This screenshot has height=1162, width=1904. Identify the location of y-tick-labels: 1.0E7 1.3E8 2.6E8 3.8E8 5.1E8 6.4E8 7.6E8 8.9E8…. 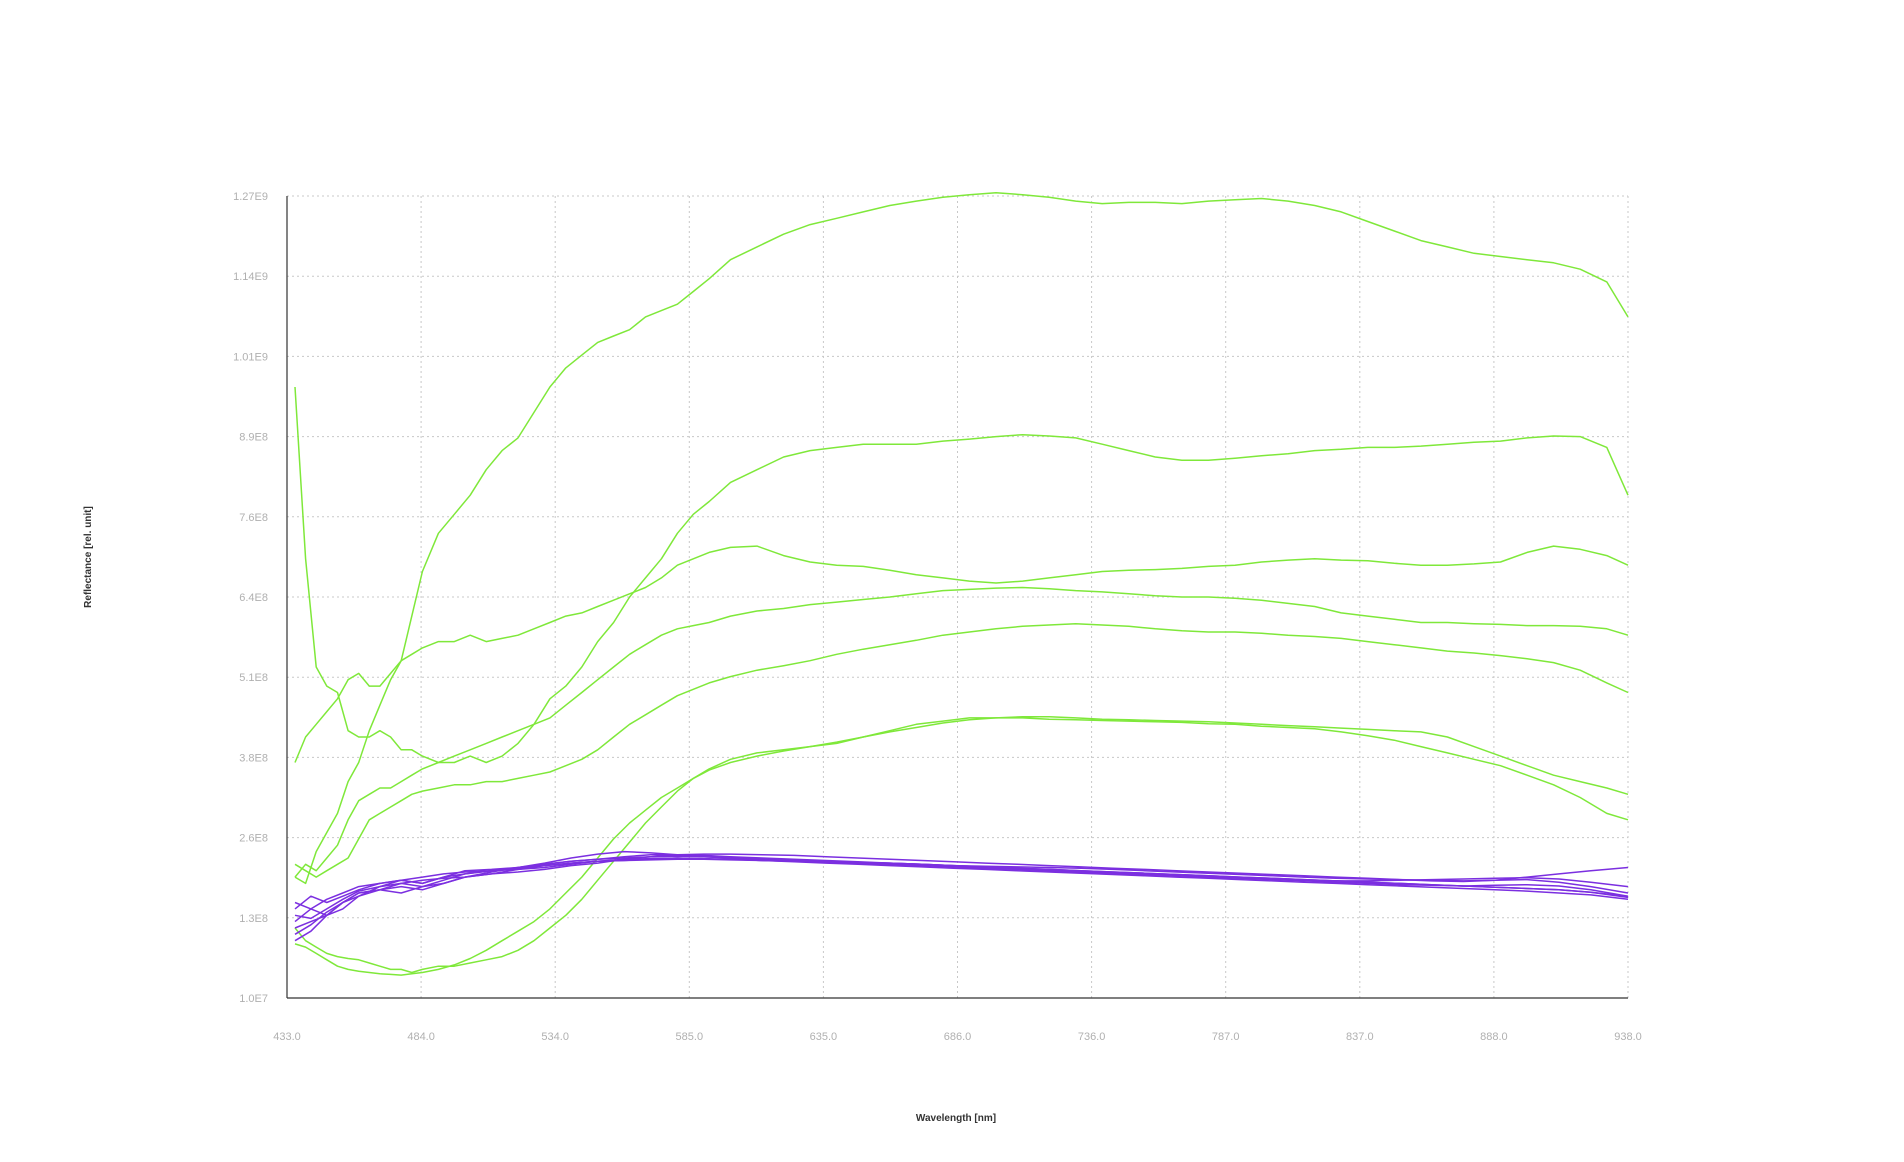
(250, 598).